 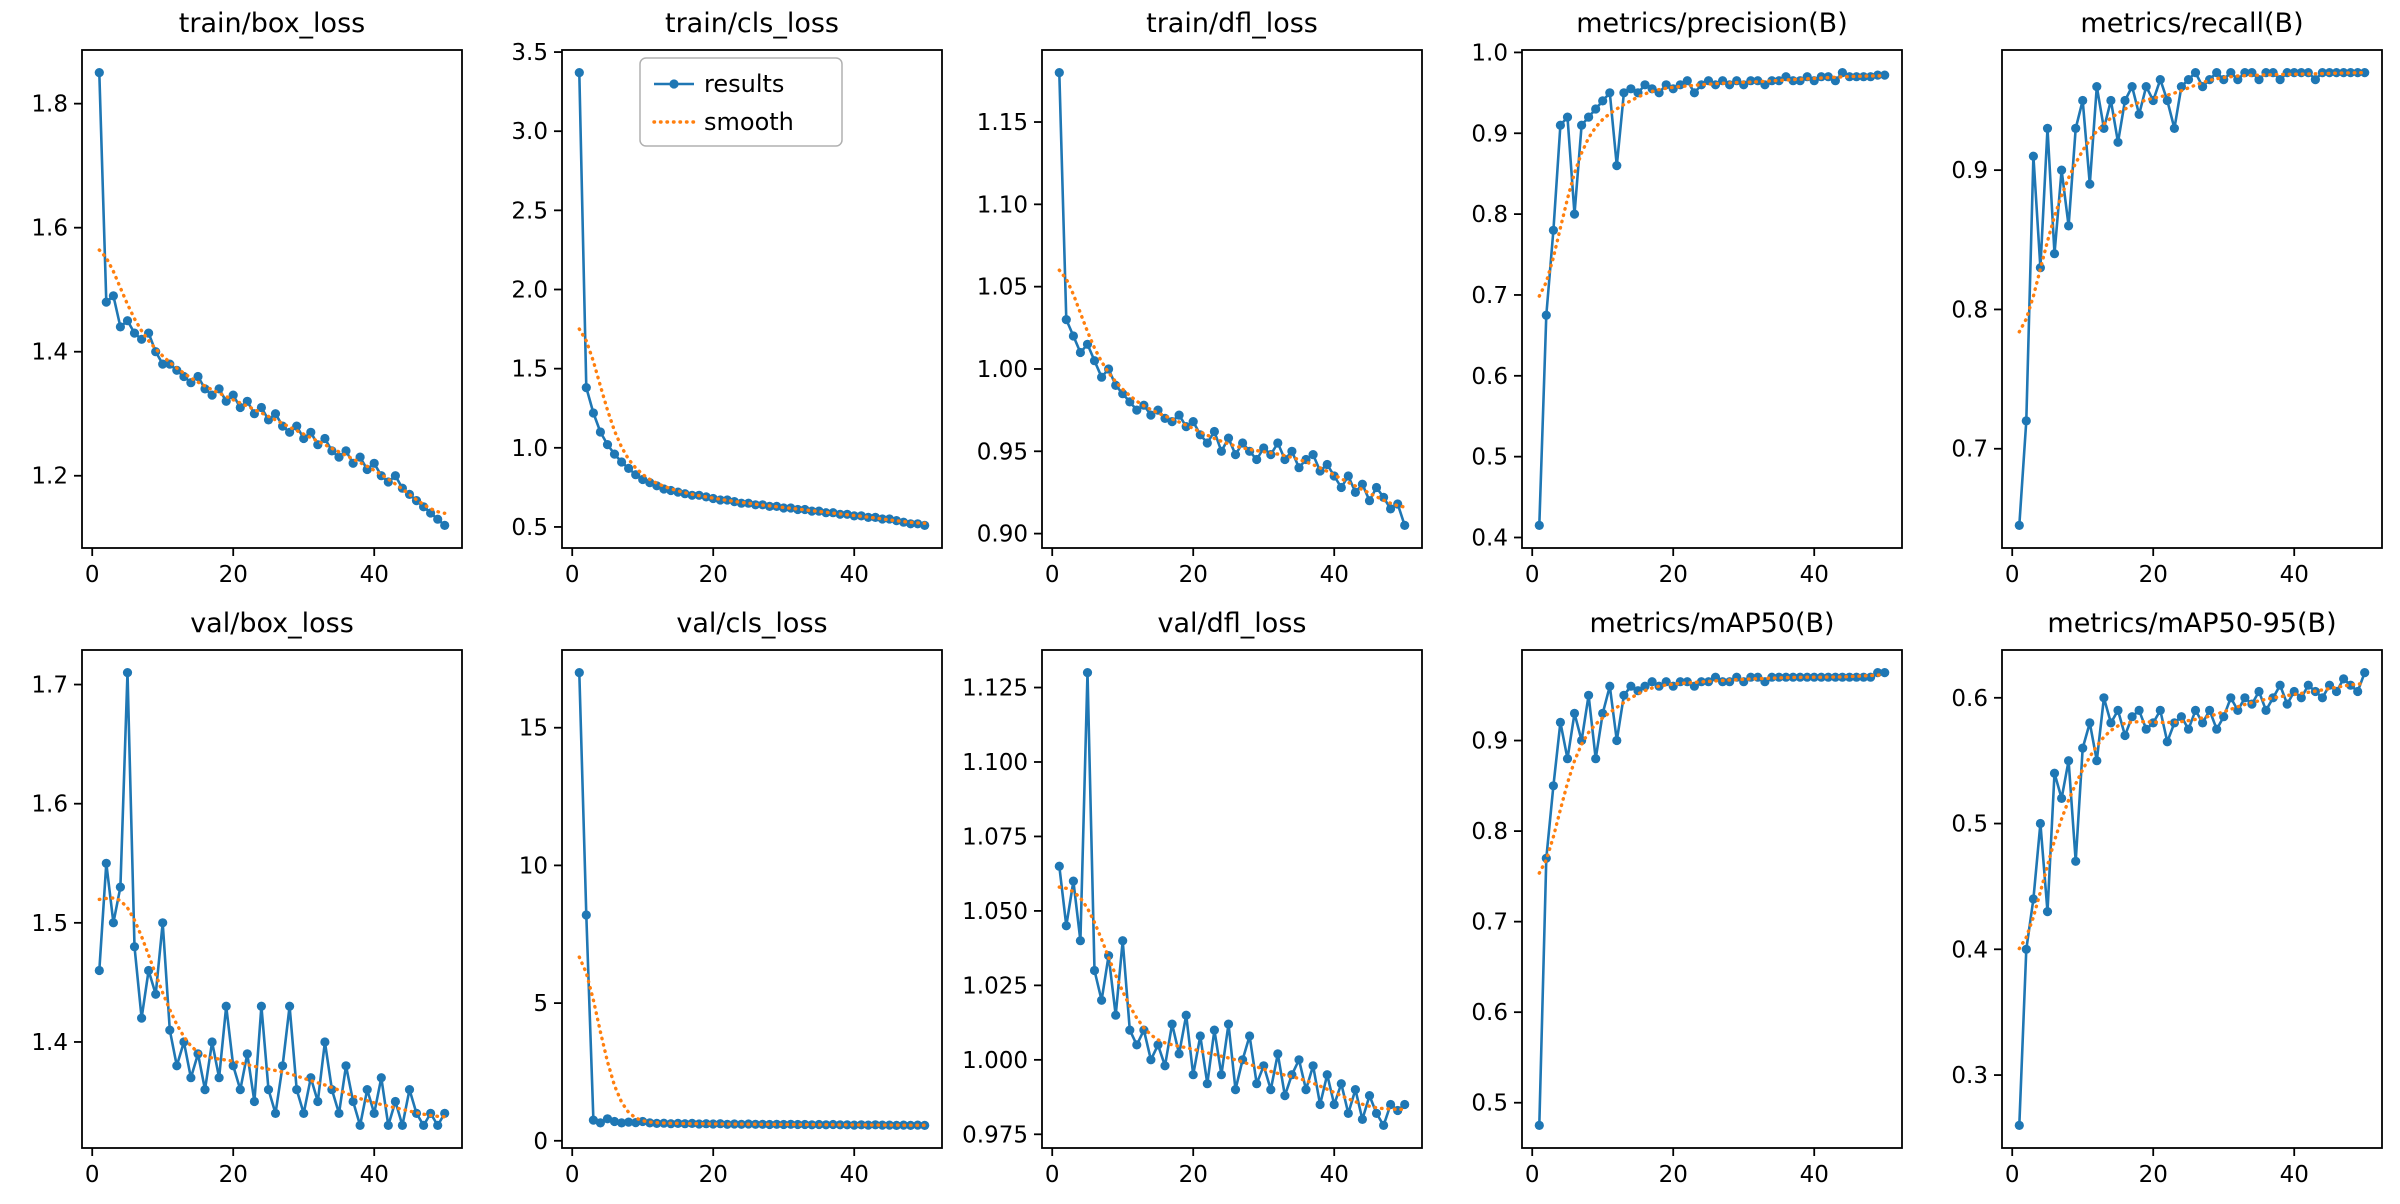 I want to click on y-tick-label: 0.95, so click(x=1002, y=452).